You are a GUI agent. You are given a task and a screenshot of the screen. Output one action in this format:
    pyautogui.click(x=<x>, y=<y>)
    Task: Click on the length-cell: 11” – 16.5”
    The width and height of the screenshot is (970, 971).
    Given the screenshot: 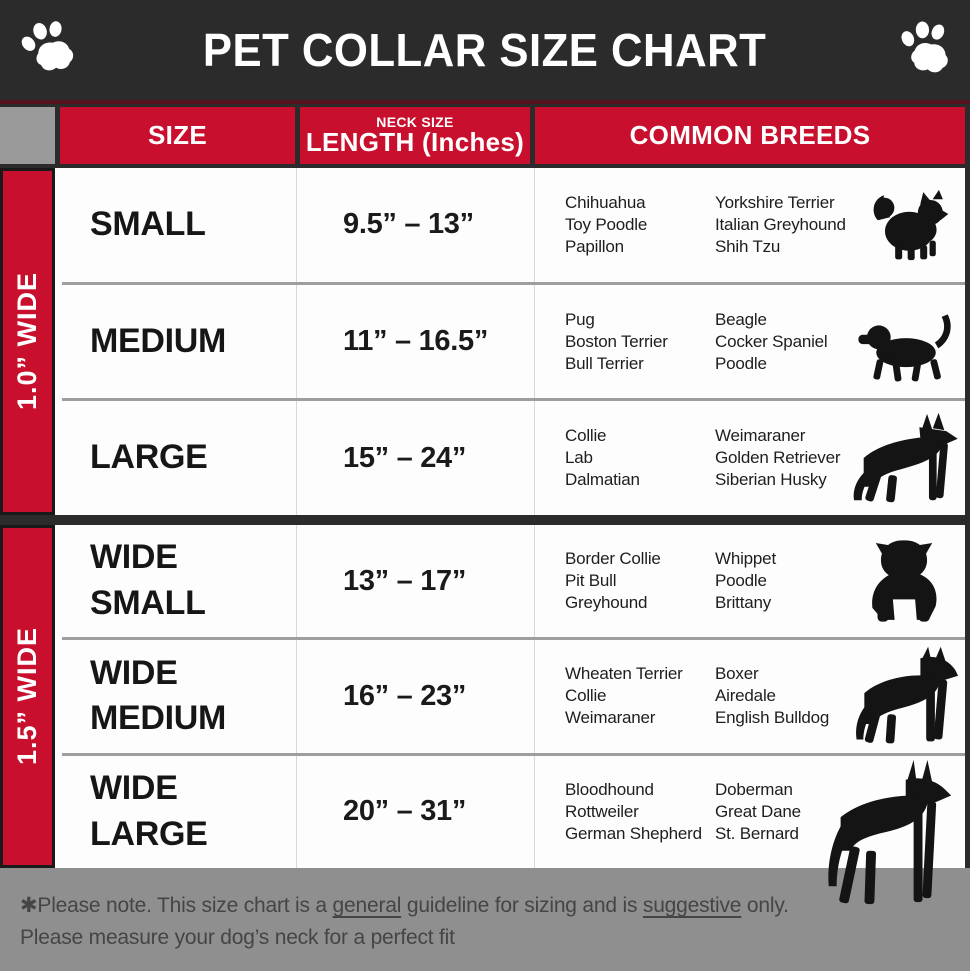 What is the action you would take?
    pyautogui.click(x=416, y=341)
    